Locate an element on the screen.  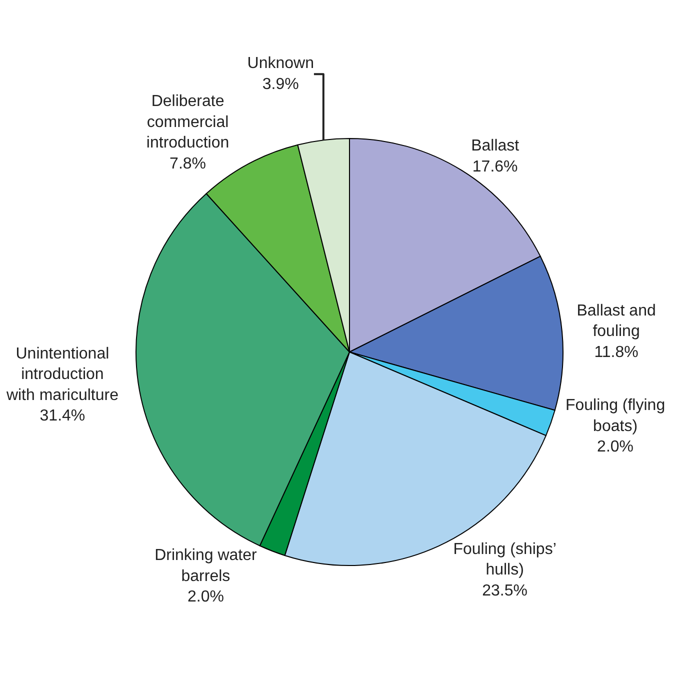
data-label: 17.6% is located at coordinates (495, 167).